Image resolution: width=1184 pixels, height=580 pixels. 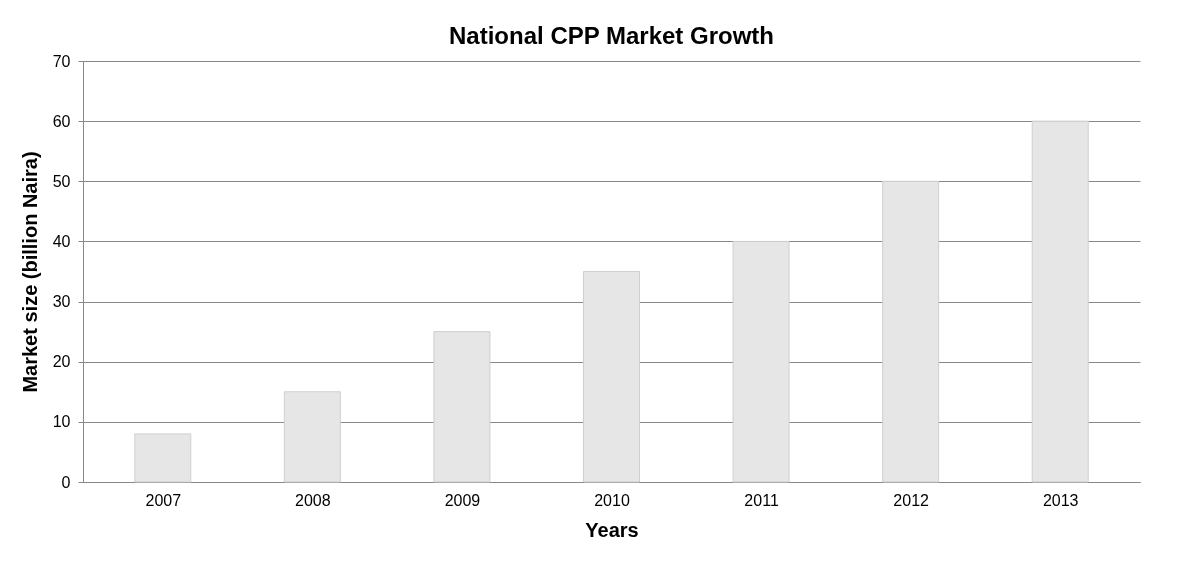 What do you see at coordinates (29, 272) in the screenshot?
I see `y-axis-title: Market size (billion Naira)` at bounding box center [29, 272].